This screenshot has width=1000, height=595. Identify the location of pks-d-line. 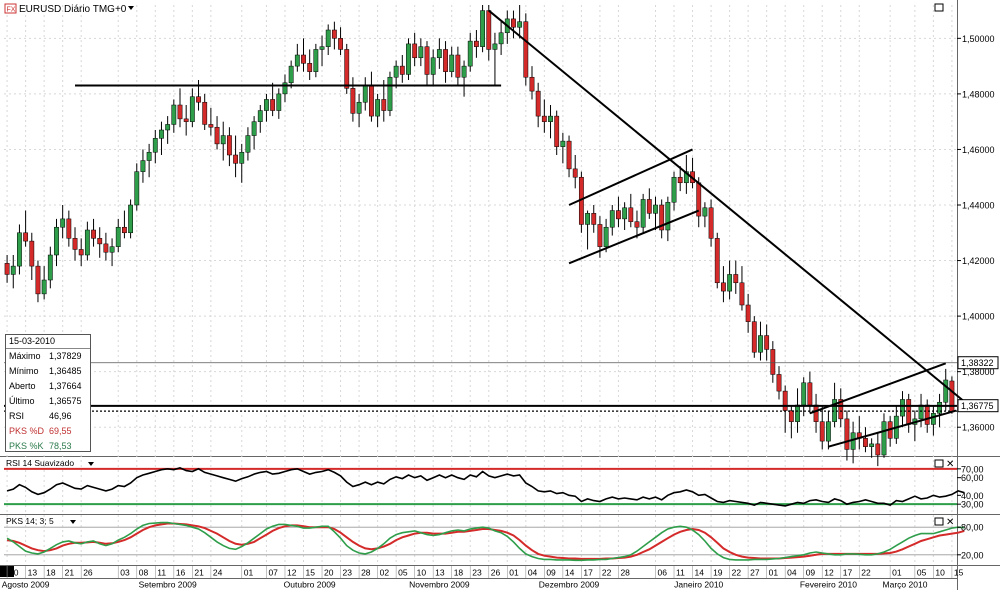
(485, 541).